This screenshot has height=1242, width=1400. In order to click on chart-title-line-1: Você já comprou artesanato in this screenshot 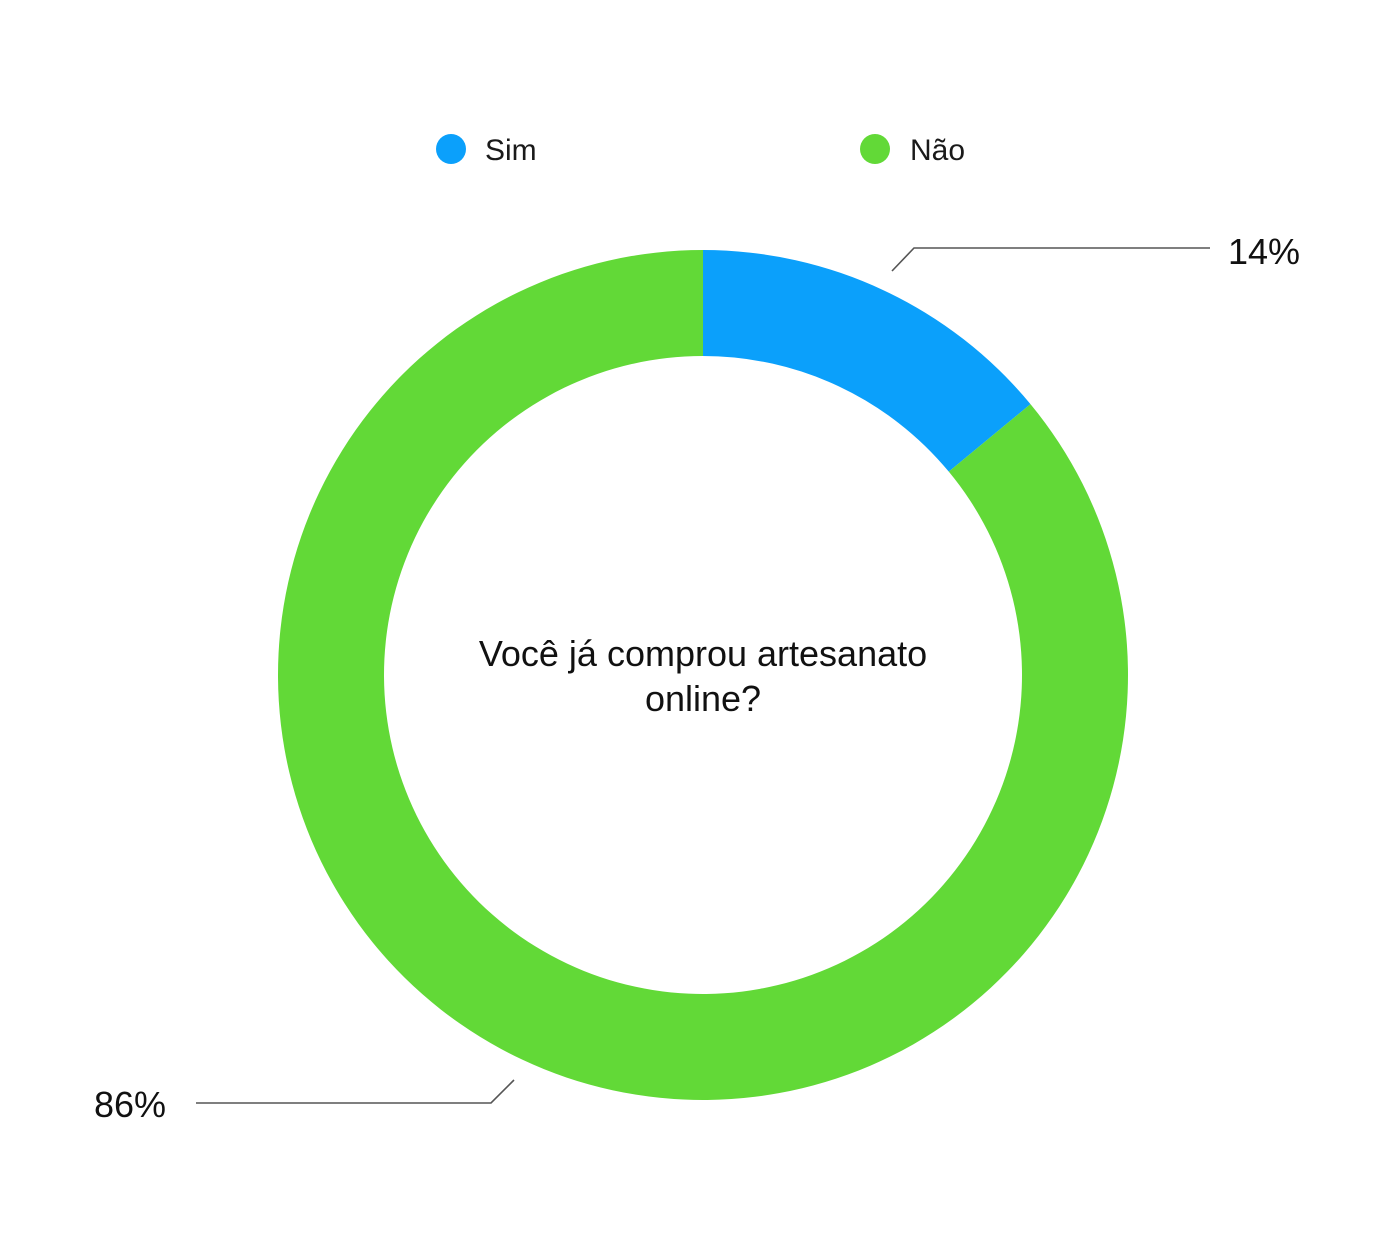, I will do `click(703, 653)`.